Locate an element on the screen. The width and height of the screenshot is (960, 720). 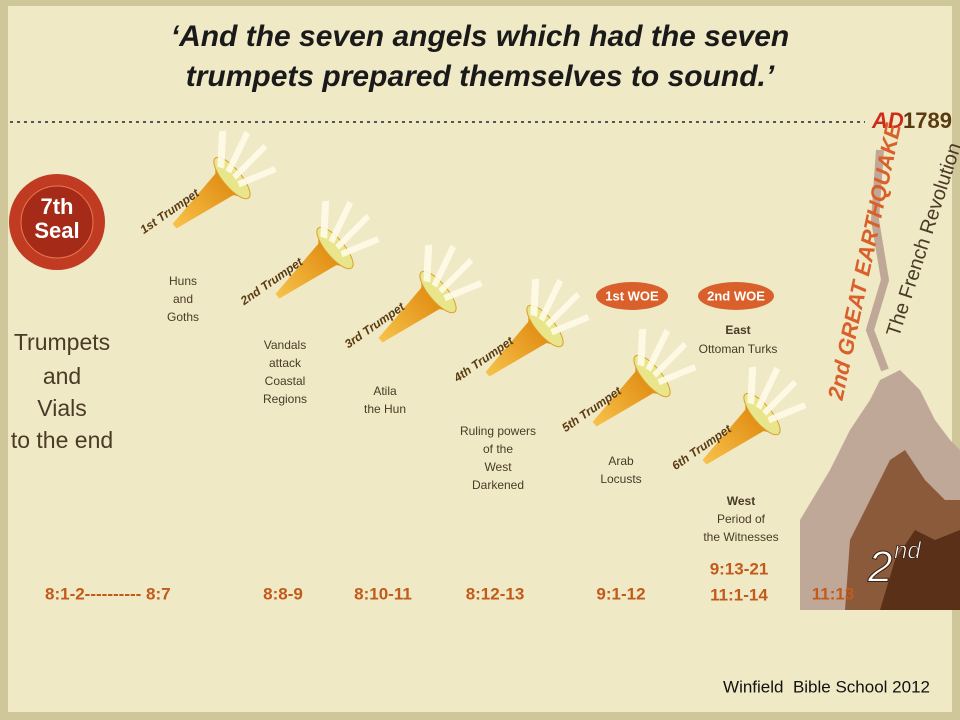
description: the Witnesses is located at coordinates (740, 537).